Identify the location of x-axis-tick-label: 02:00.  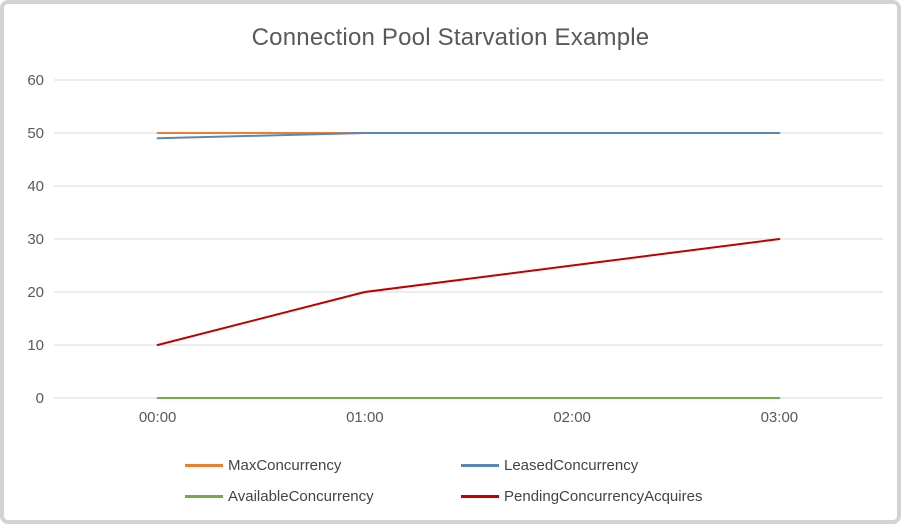
(572, 417).